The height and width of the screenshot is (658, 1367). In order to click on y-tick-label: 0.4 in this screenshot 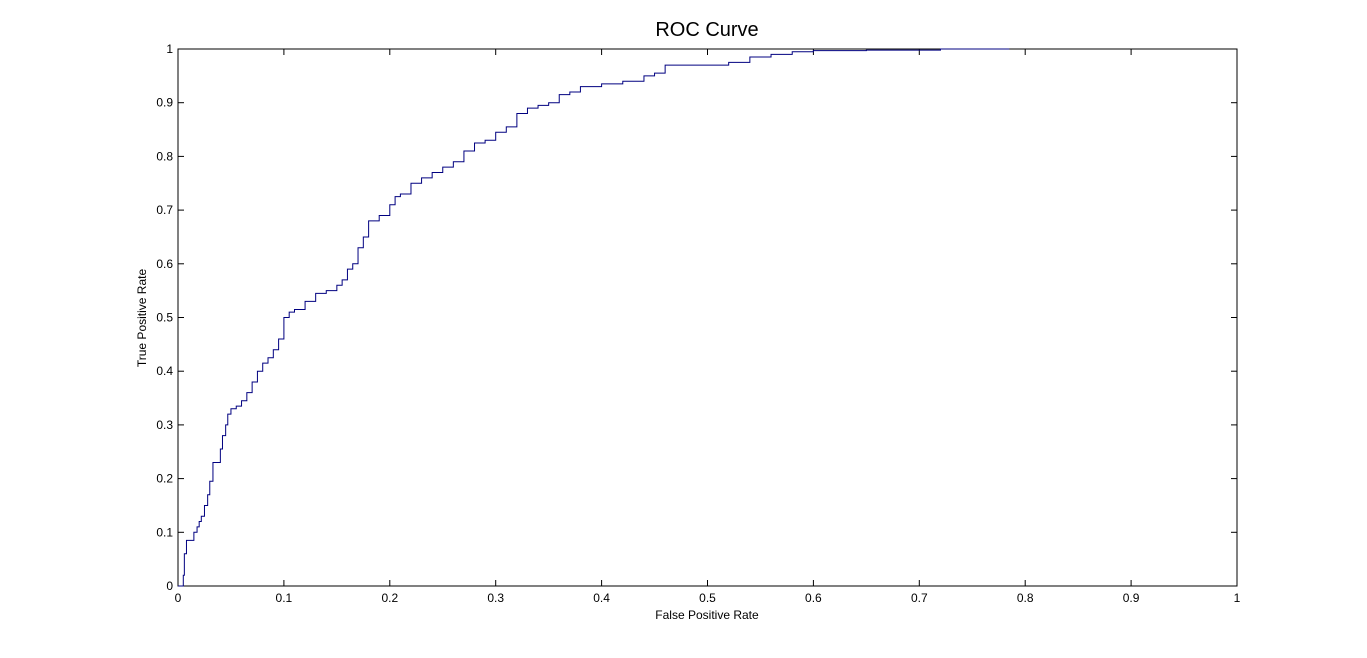, I will do `click(164, 371)`.